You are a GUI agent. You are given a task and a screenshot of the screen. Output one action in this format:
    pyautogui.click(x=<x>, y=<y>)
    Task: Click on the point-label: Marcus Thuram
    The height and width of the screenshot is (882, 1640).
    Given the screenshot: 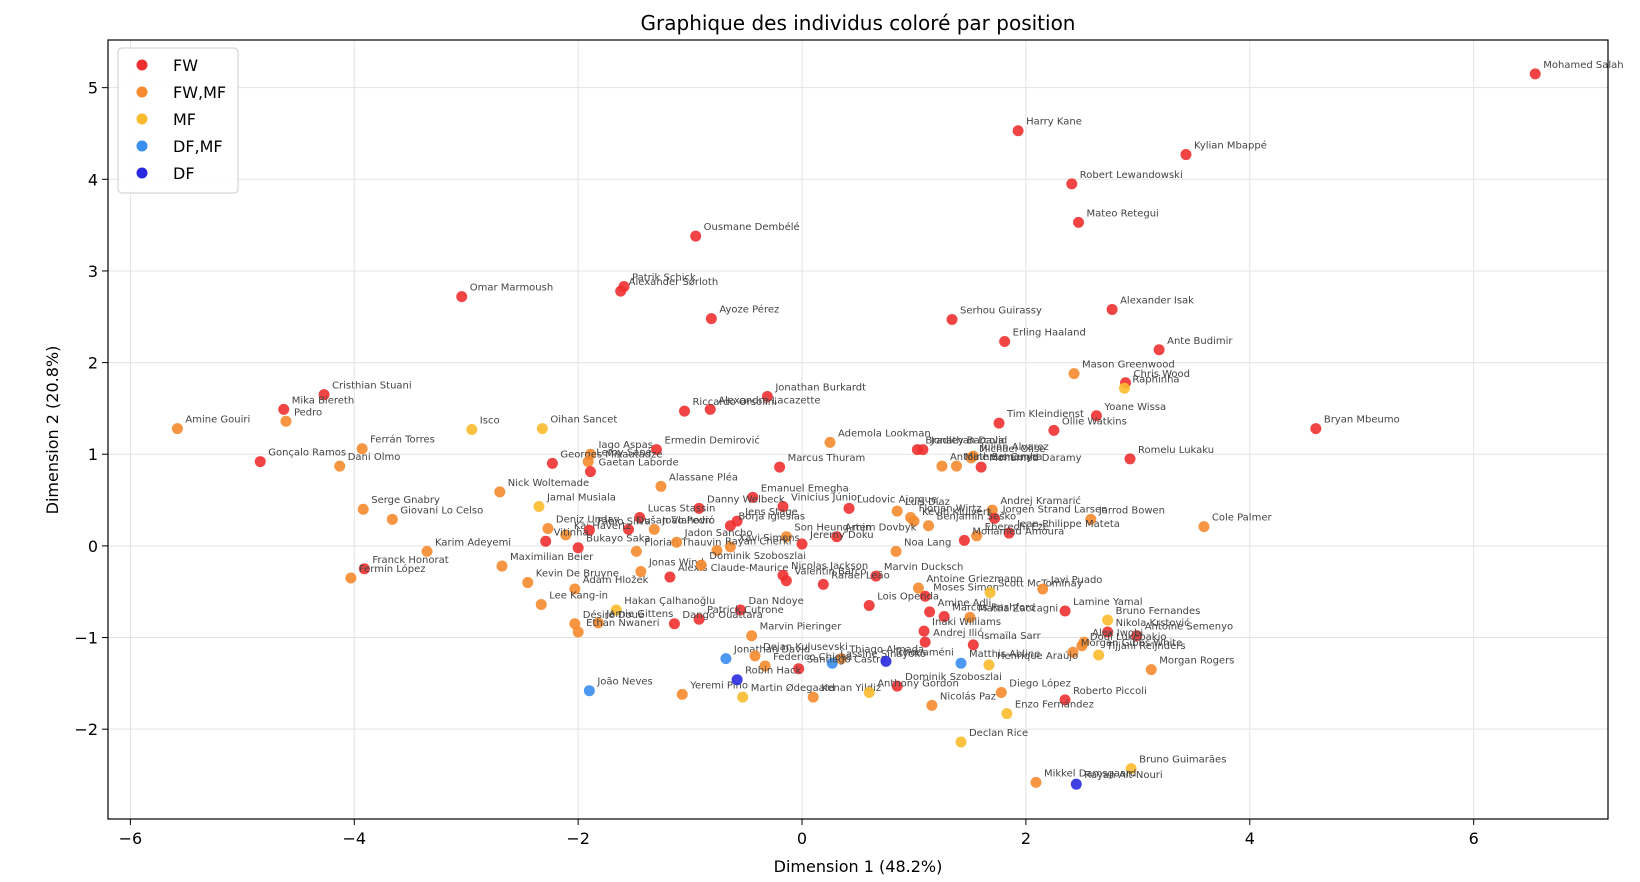 What is the action you would take?
    pyautogui.click(x=827, y=458)
    